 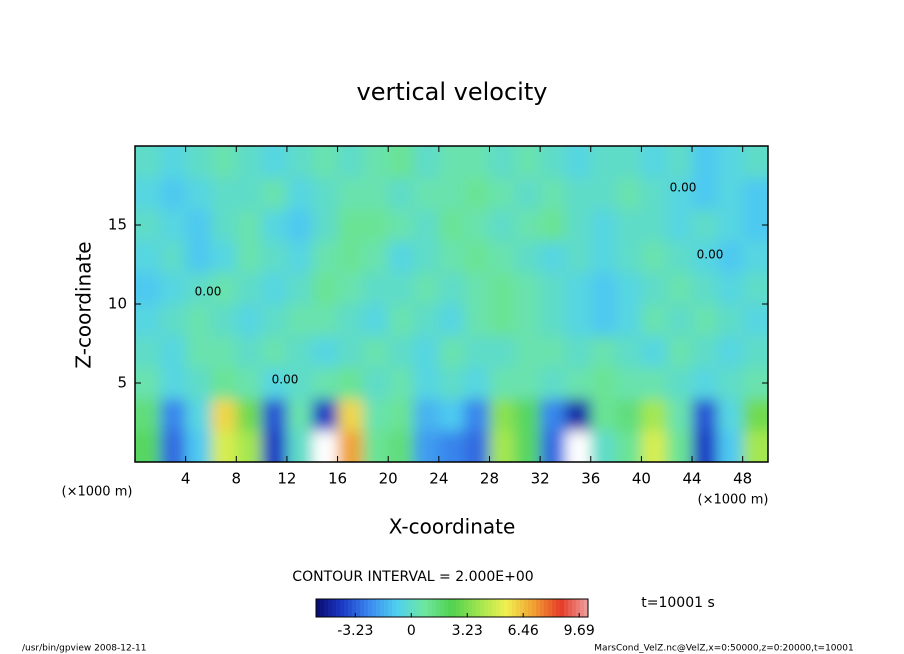 What do you see at coordinates (411, 631) in the screenshot?
I see `colorbar-tick-label: 0` at bounding box center [411, 631].